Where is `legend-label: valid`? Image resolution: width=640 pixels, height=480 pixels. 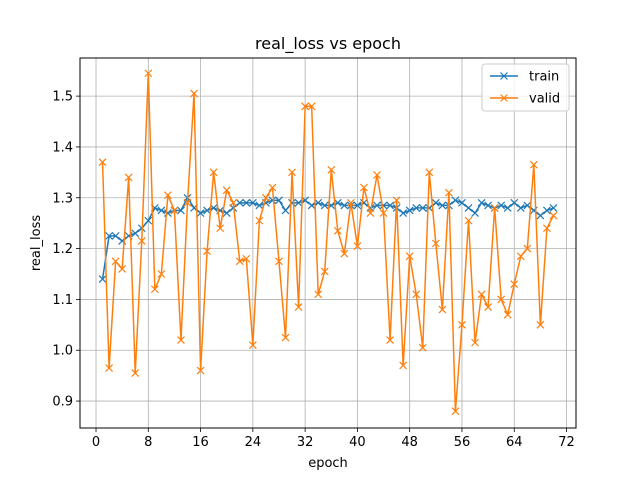
legend-label: valid is located at coordinates (544, 99).